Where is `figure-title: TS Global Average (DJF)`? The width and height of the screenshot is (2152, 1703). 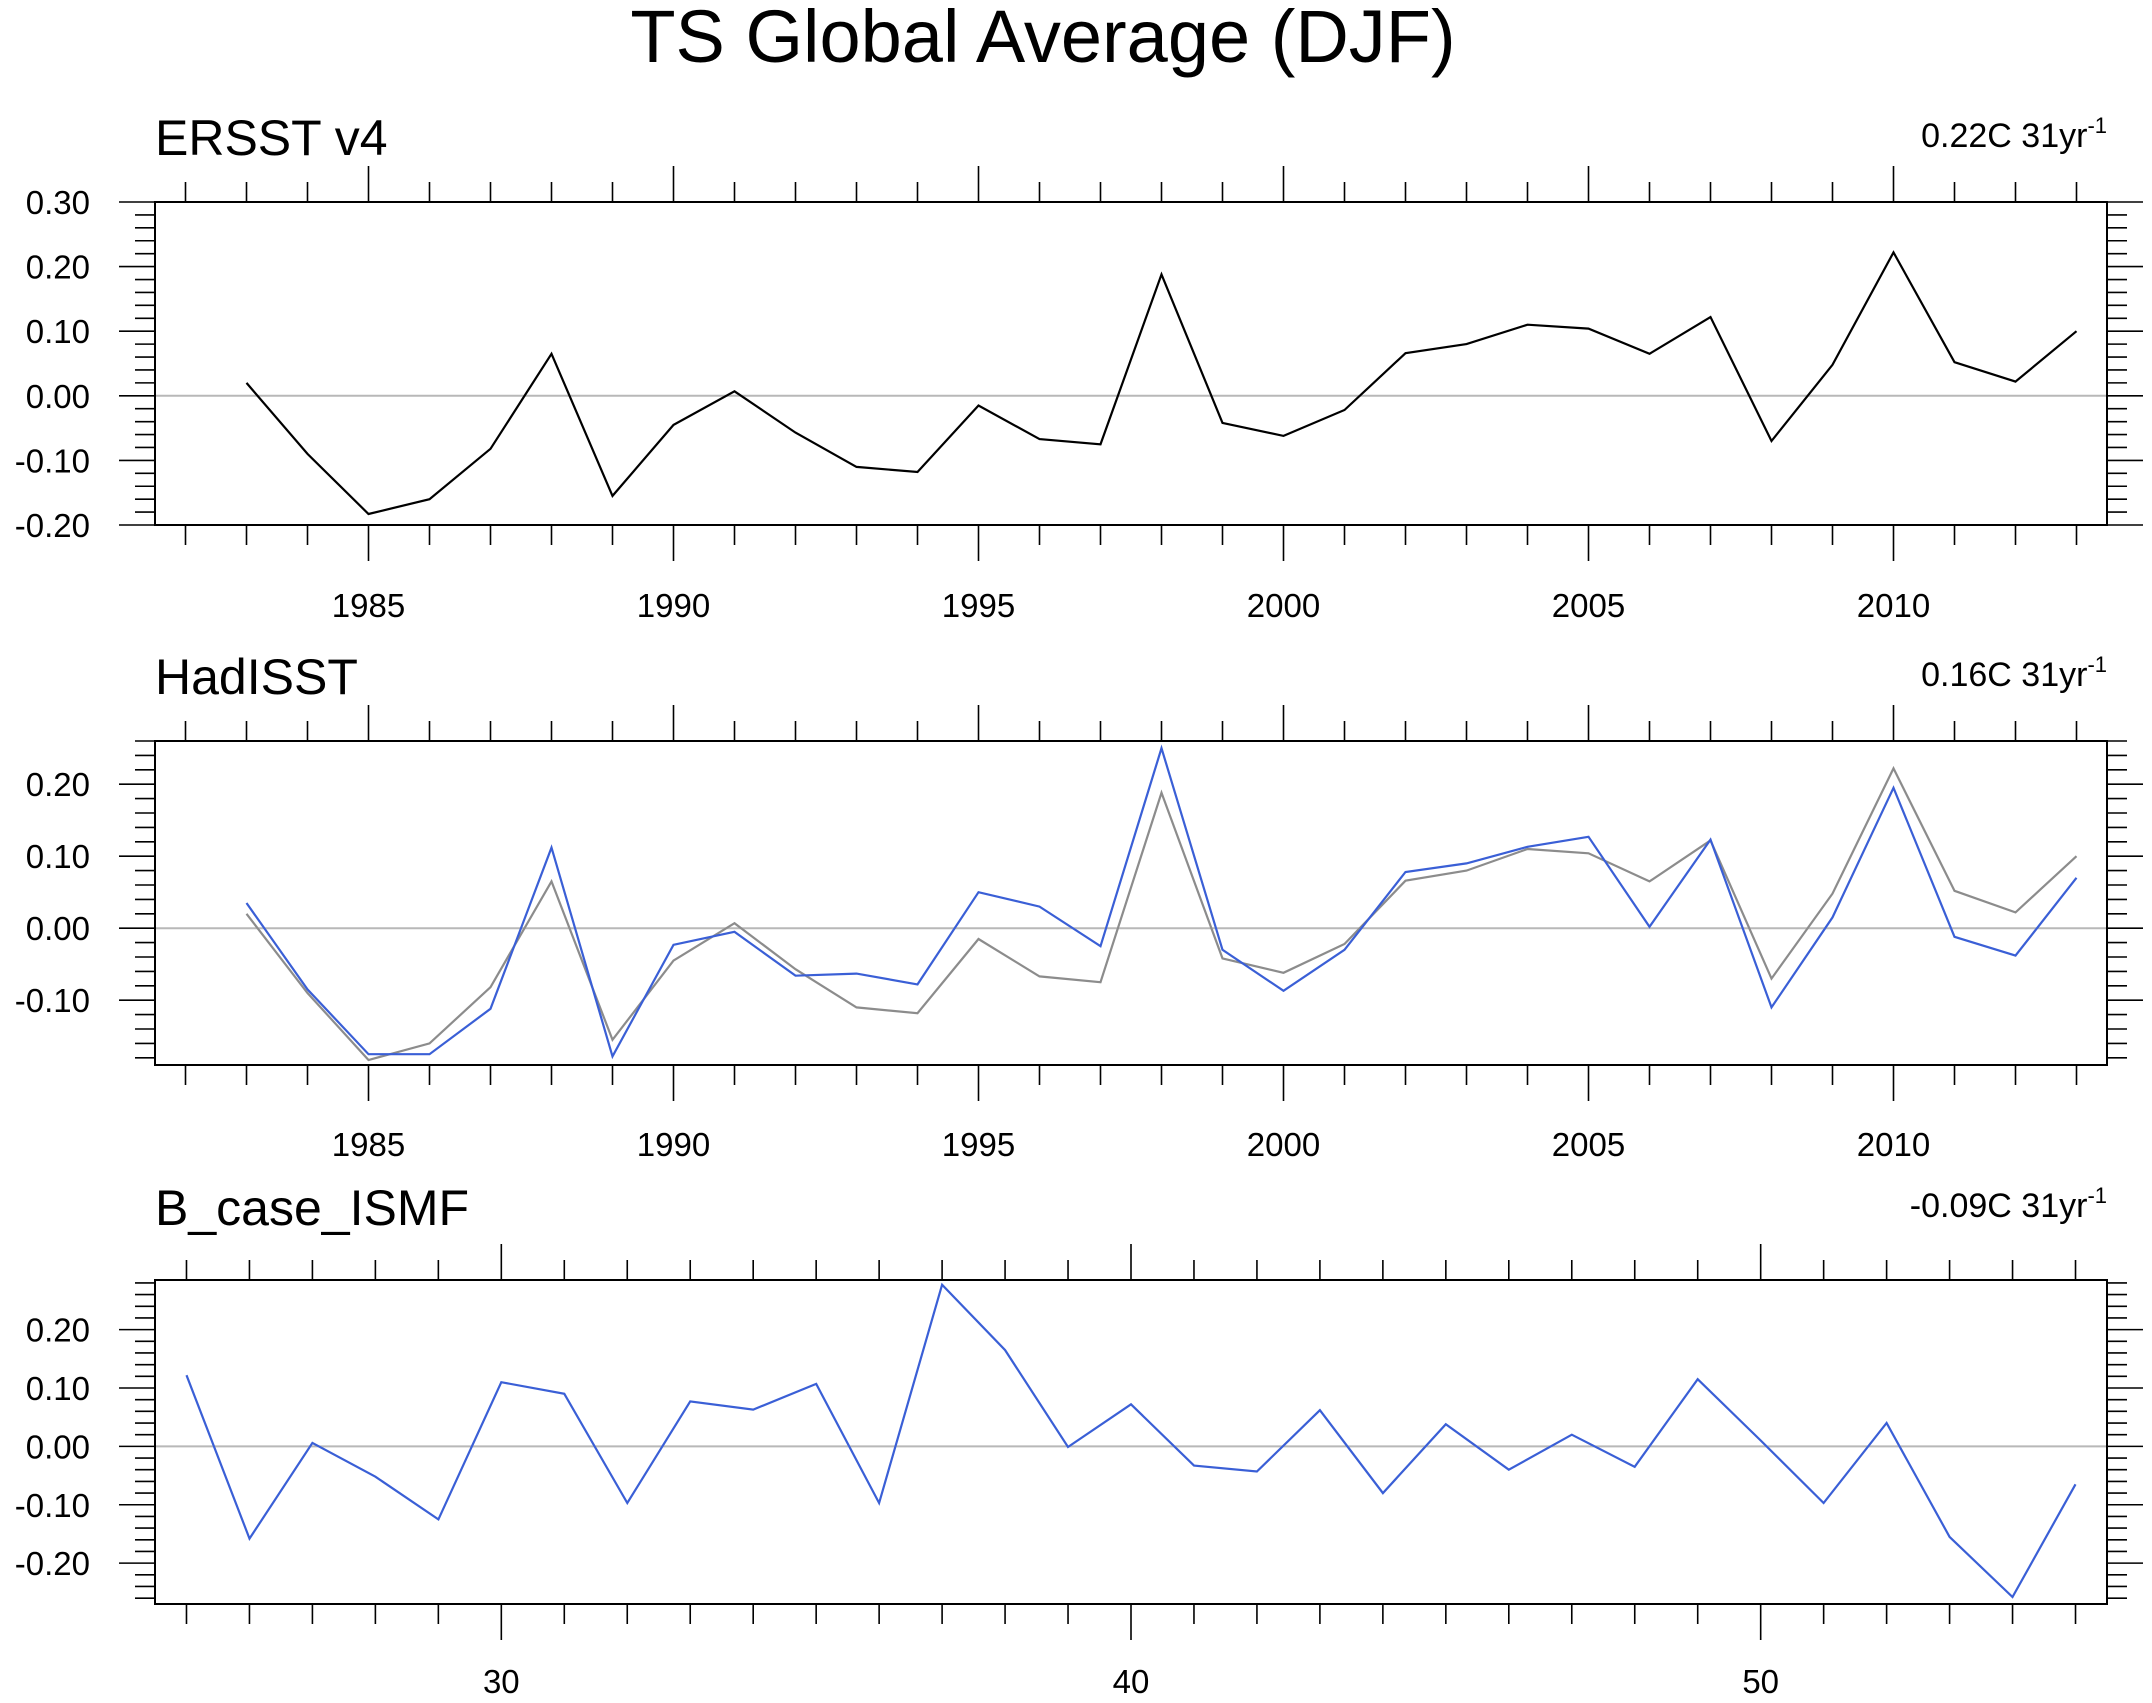
figure-title: TS Global Average (DJF) is located at coordinates (1042, 39).